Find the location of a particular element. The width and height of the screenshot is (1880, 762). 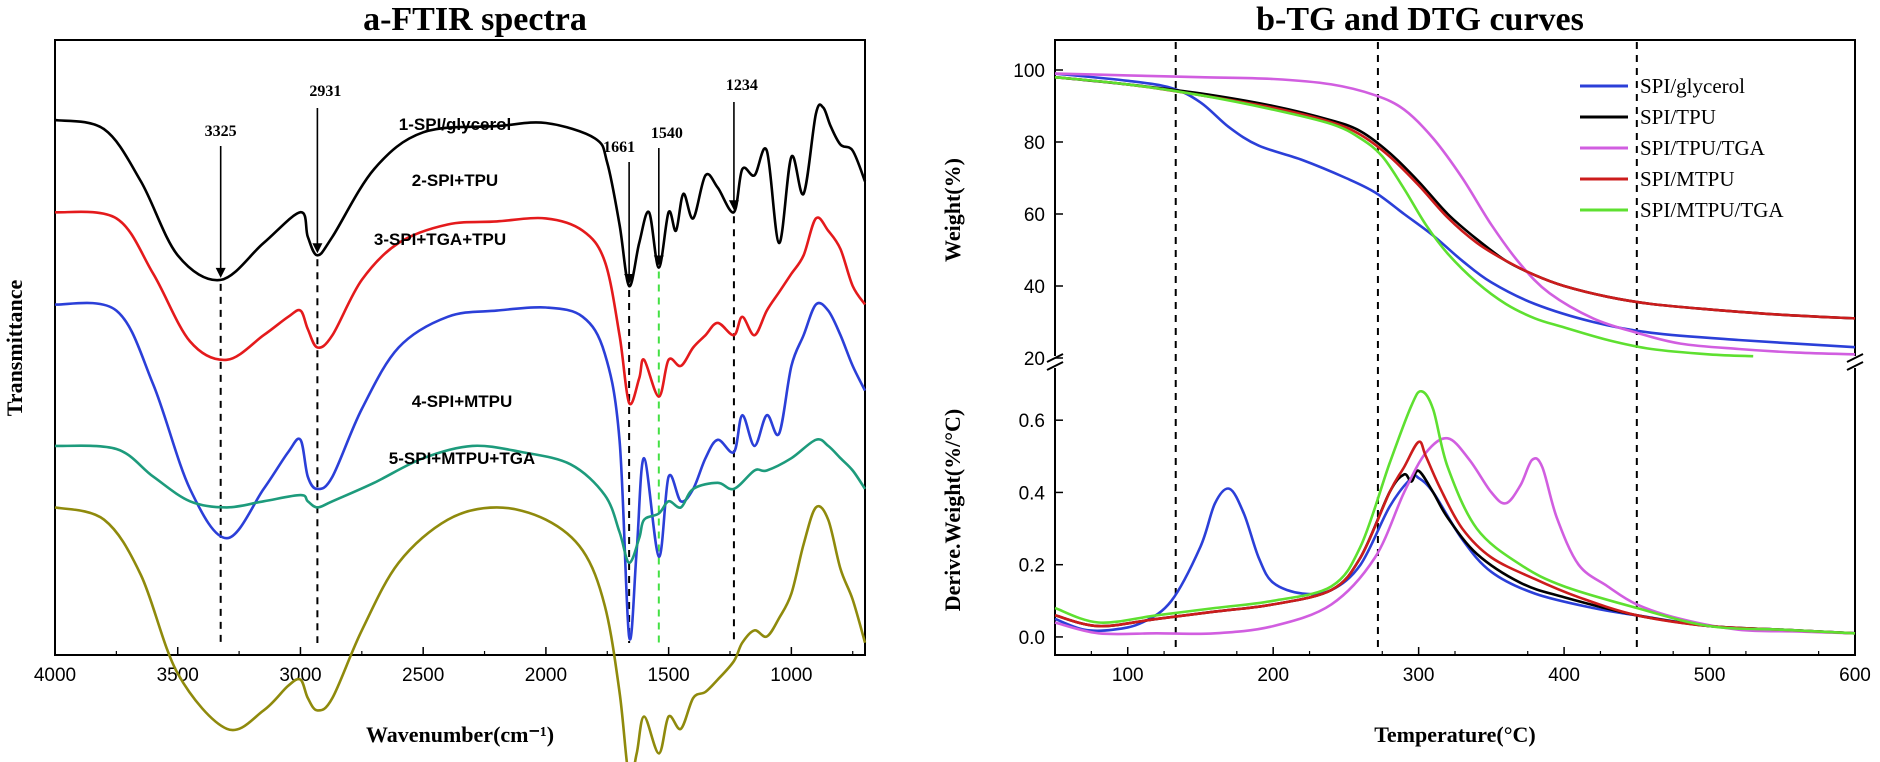

legend-label-spi-mtpu: SPI/MTPU is located at coordinates (1687, 179).